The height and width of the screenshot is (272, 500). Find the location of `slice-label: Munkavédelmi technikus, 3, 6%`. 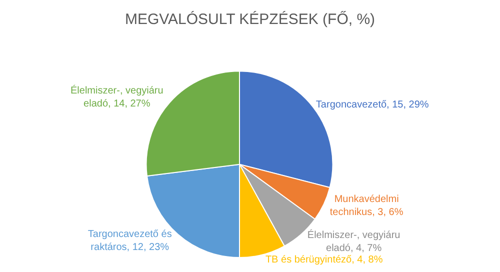

slice-label: Munkavédelmi technikus, 3, 6% is located at coordinates (367, 206).